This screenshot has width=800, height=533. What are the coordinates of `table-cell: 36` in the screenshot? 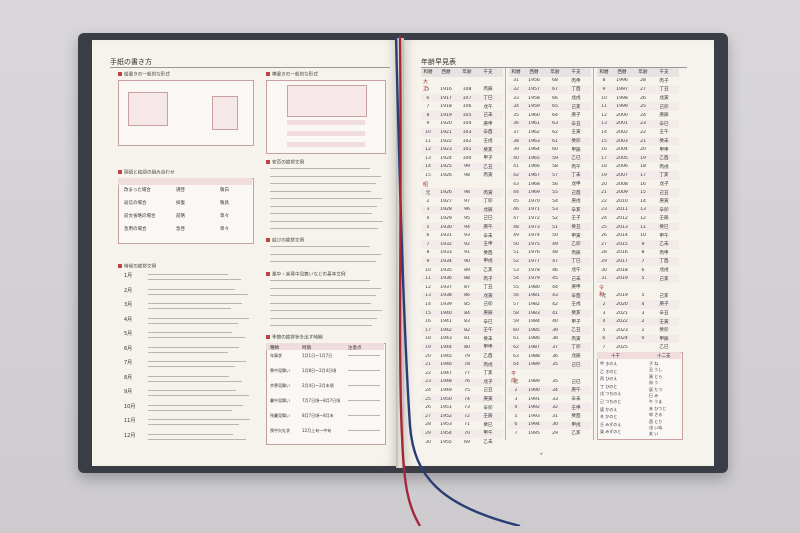 It's located at (516, 124).